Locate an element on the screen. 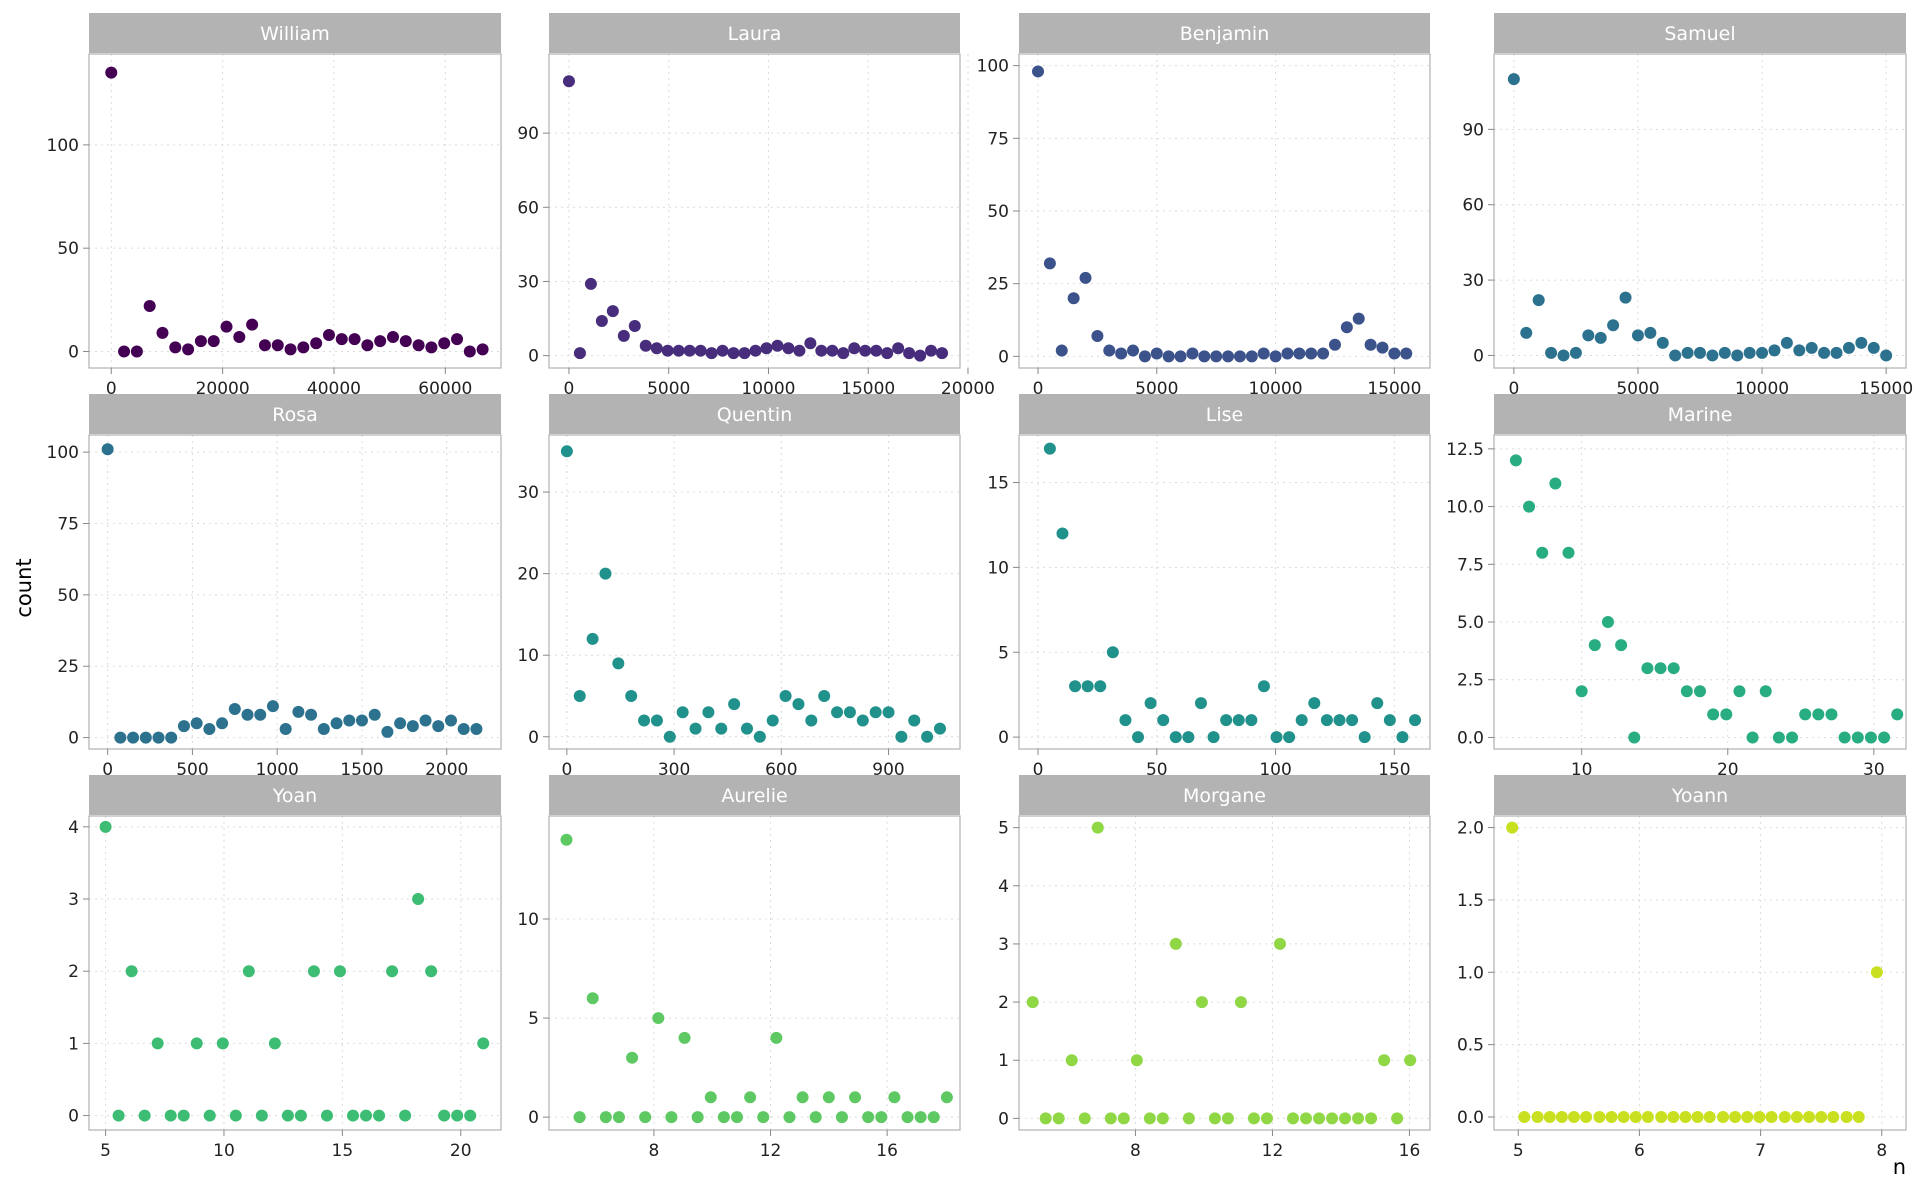 The width and height of the screenshot is (1920, 1186). facet-strip is located at coordinates (754, 33).